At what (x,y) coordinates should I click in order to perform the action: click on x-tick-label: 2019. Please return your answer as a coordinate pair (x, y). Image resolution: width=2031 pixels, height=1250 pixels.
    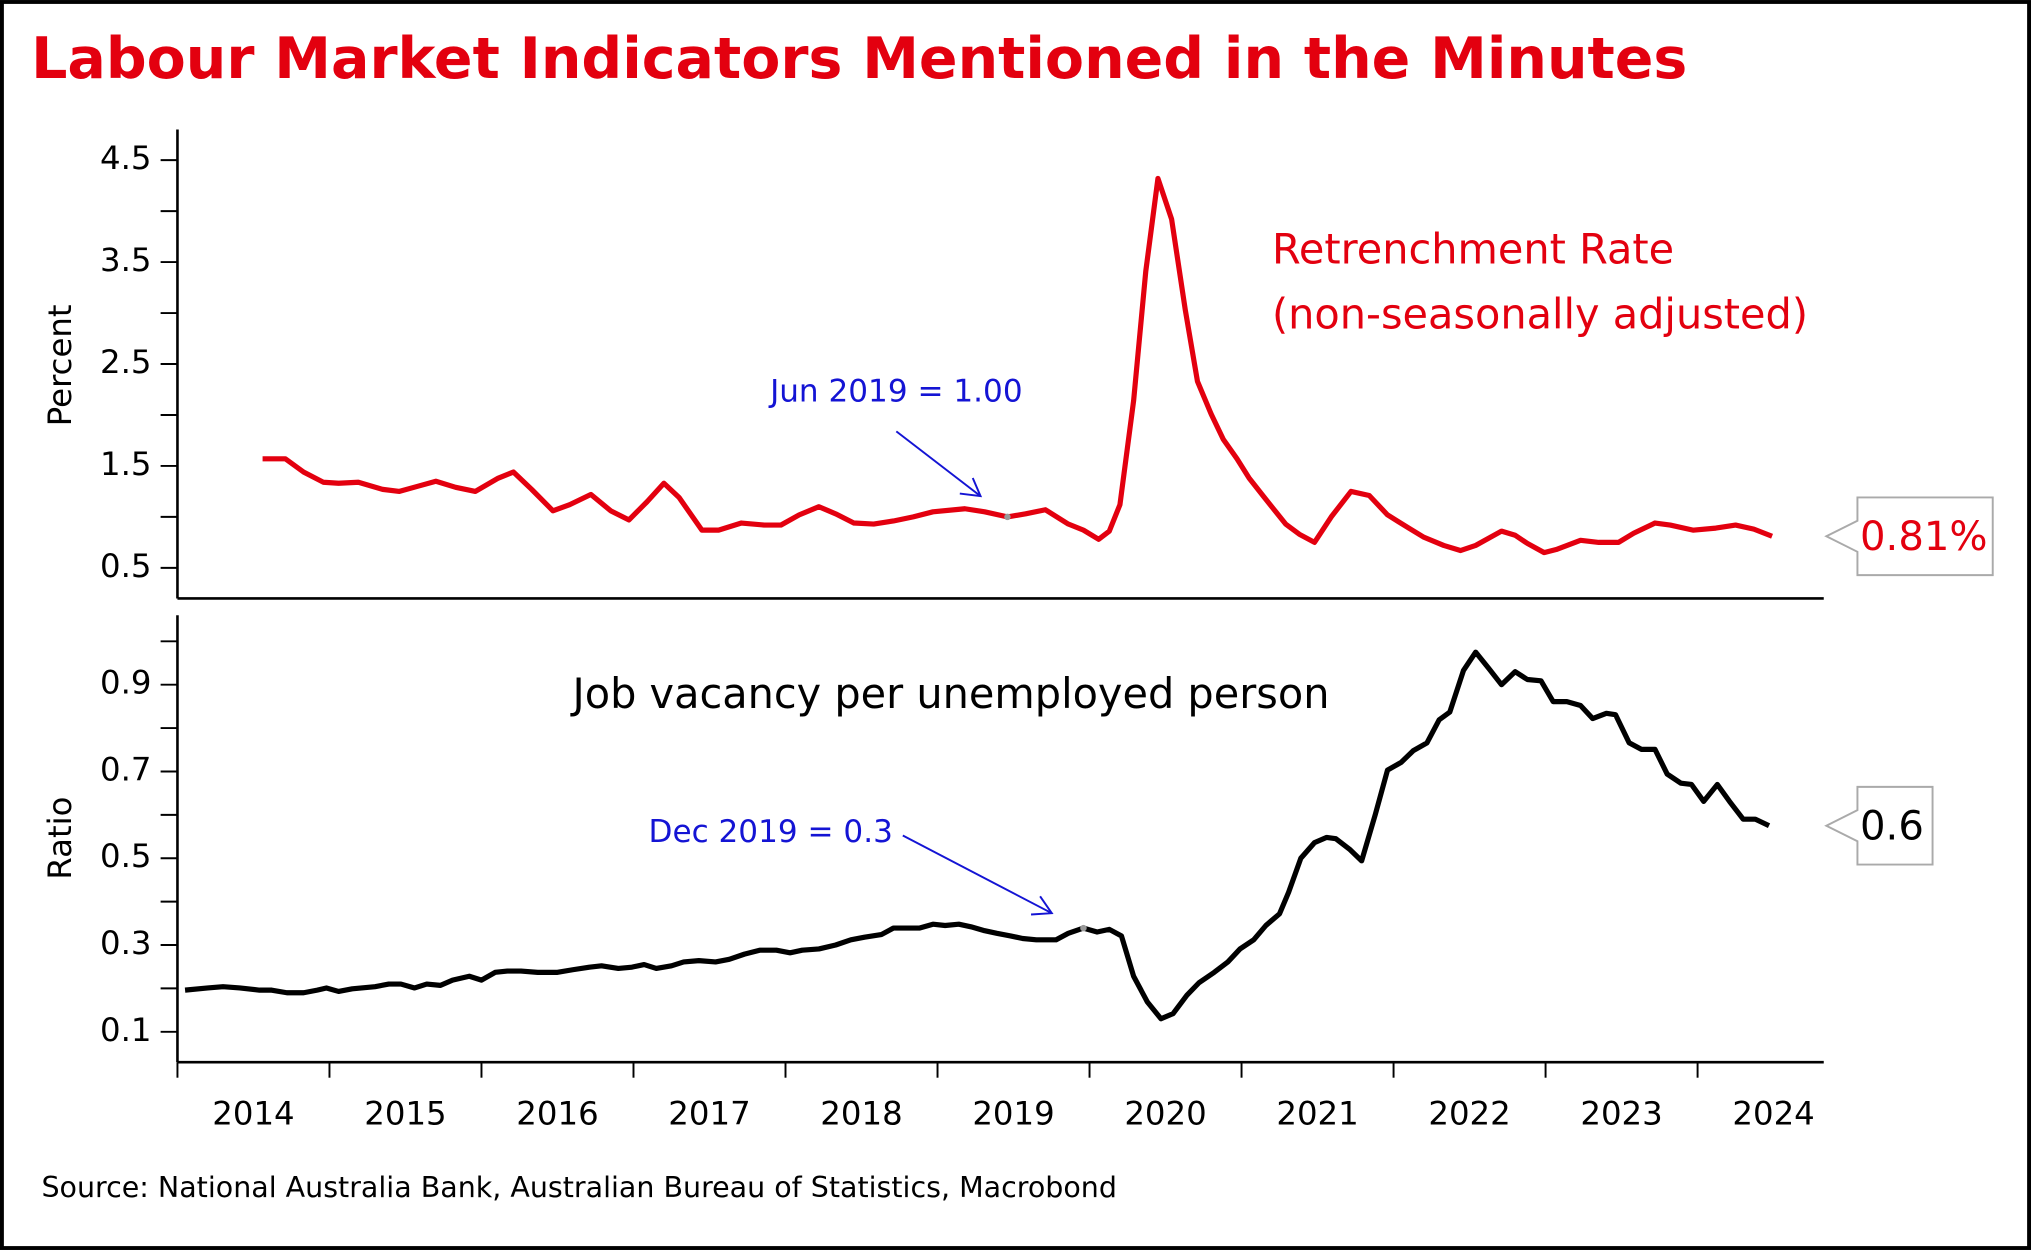
    Looking at the image, I should click on (1013, 1113).